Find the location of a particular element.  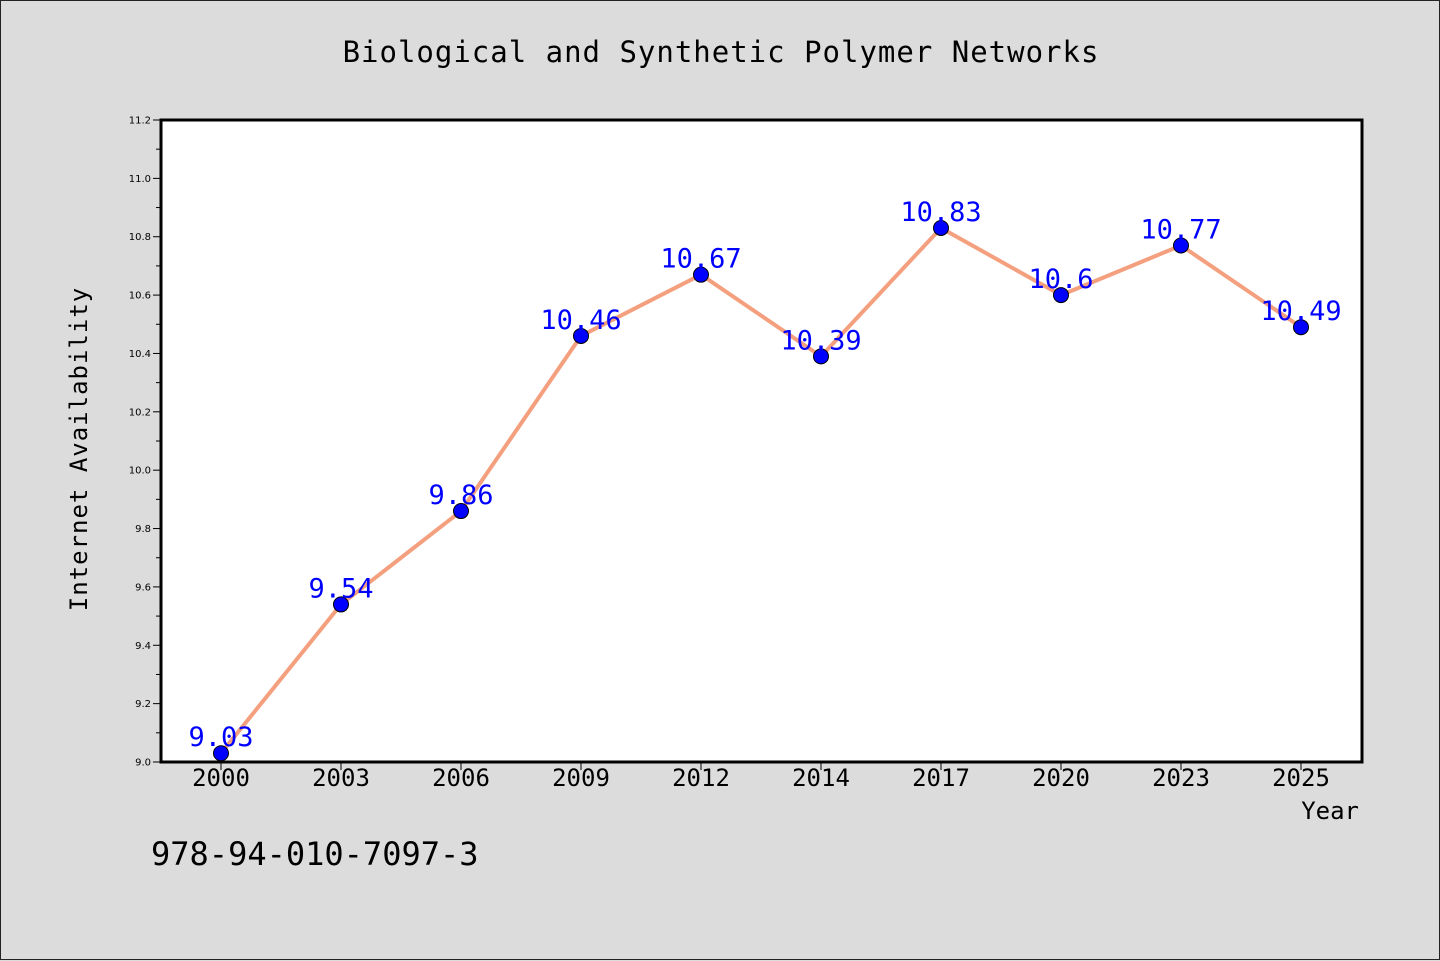

y-tick-label: 11.0 is located at coordinates (140, 179).